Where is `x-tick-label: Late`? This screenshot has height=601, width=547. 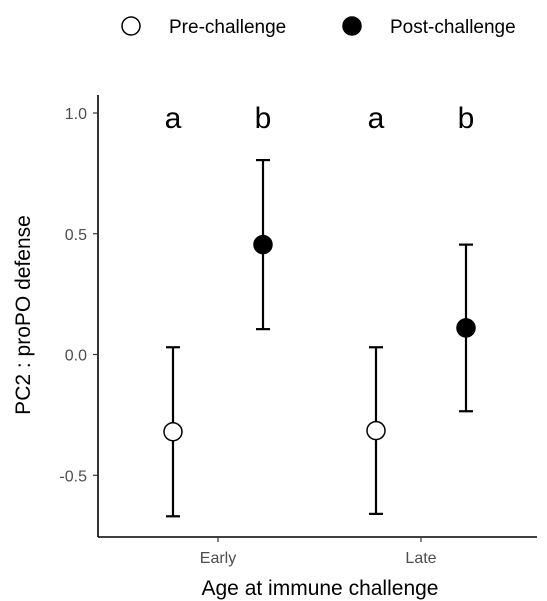
x-tick-label: Late is located at coordinates (420, 558).